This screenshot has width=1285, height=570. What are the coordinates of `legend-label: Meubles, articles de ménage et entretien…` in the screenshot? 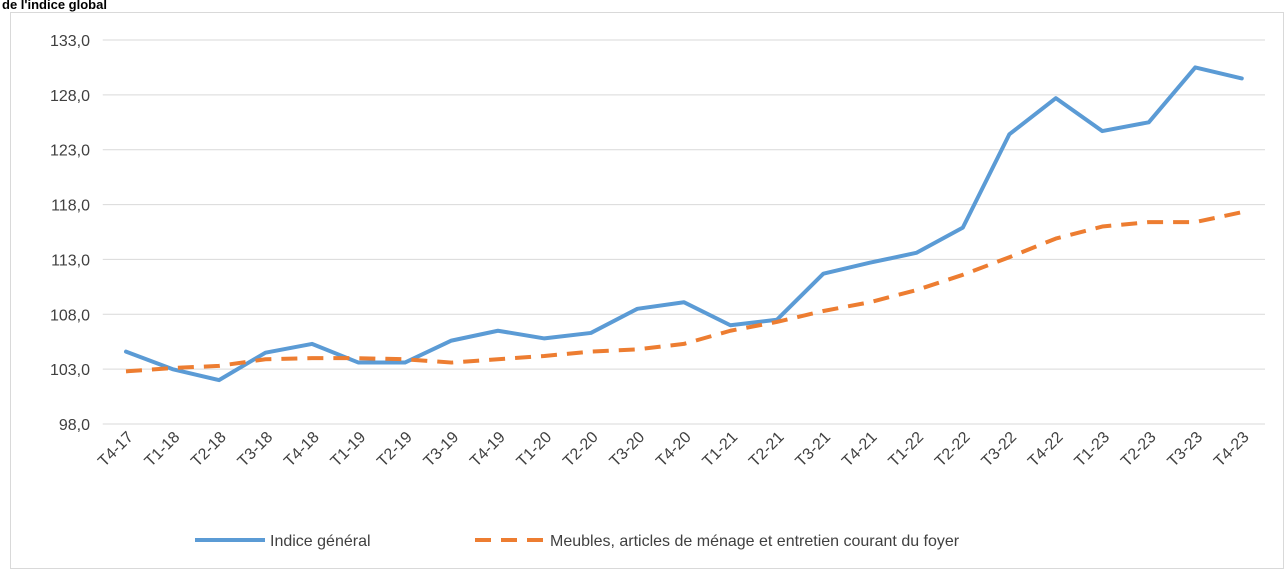 It's located at (755, 541).